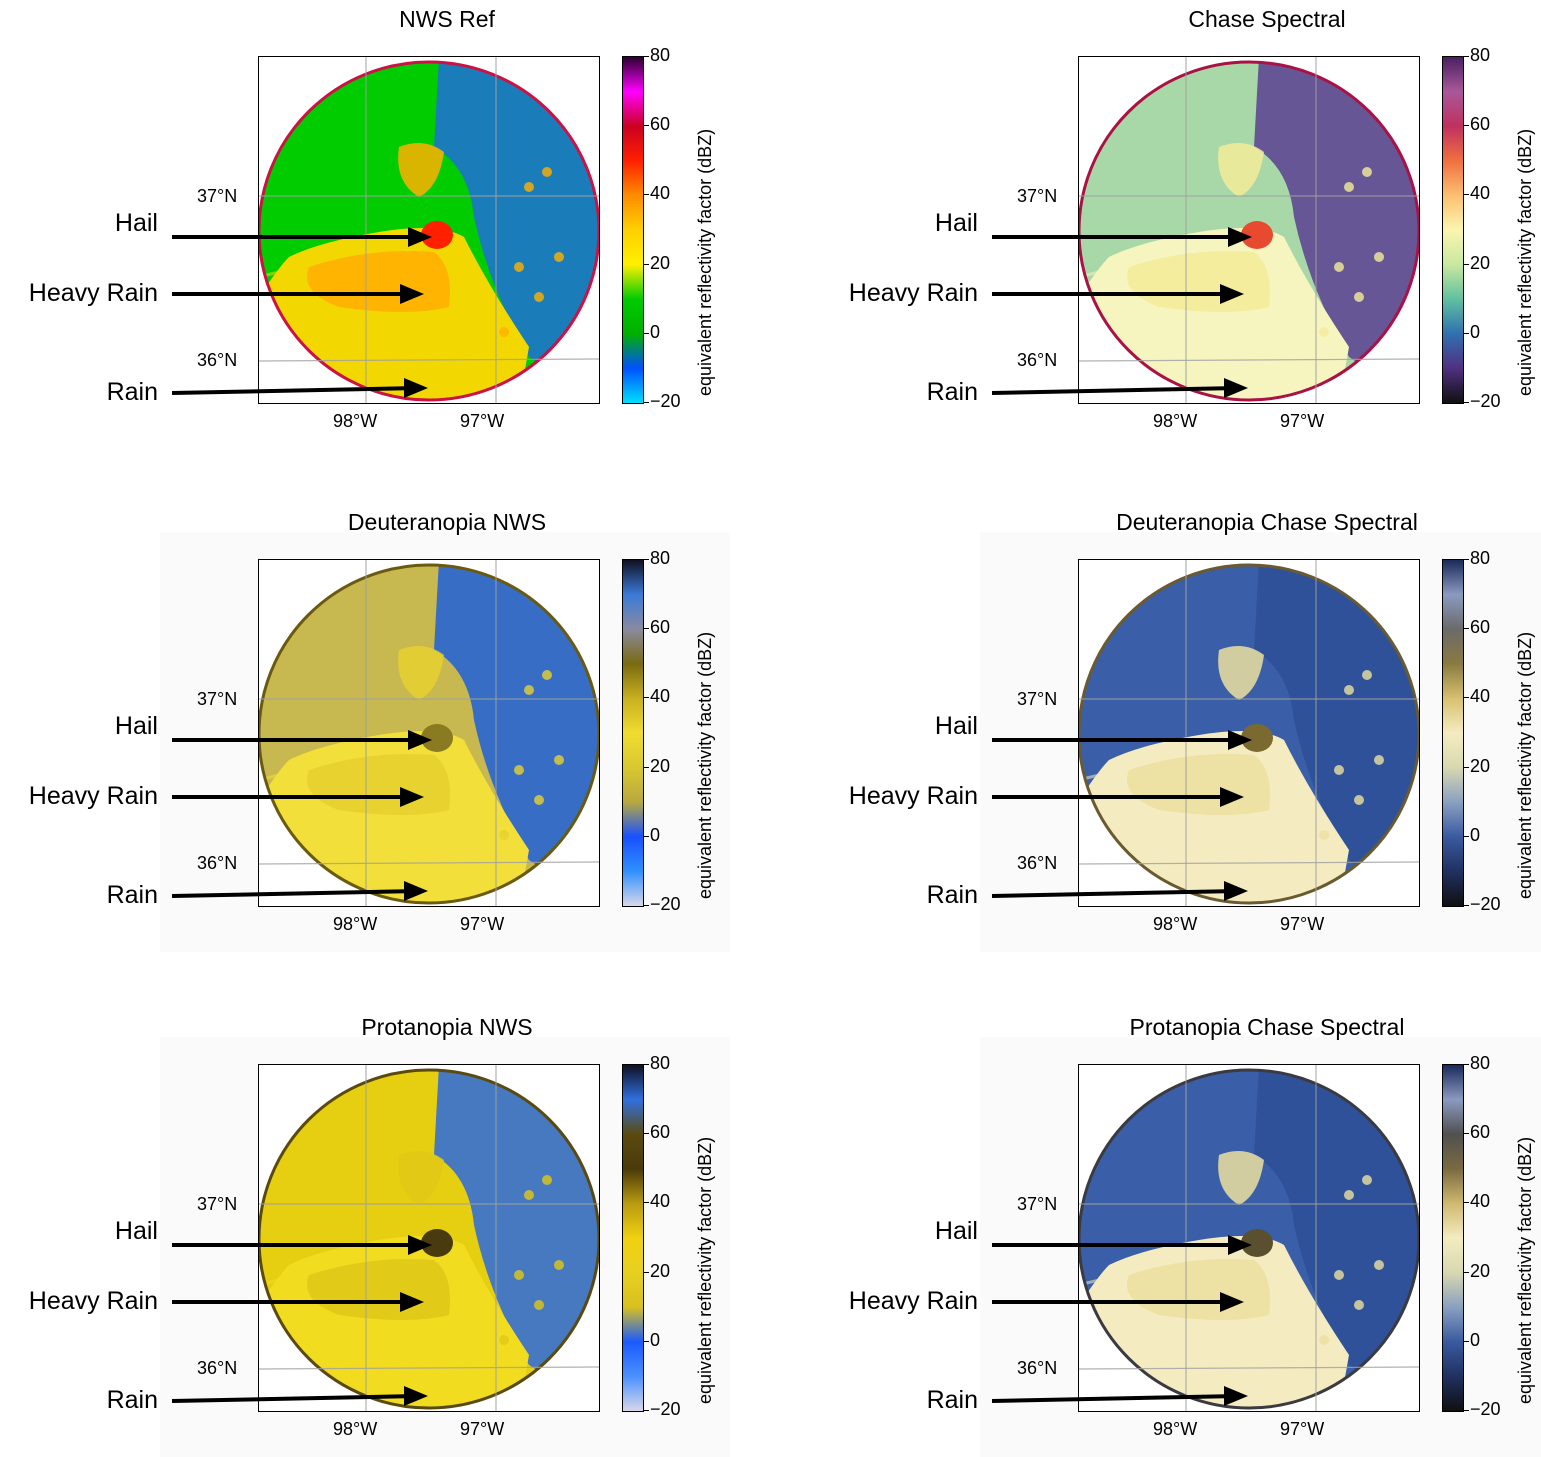 This screenshot has width=1541, height=1457. Describe the element at coordinates (1480, 1201) in the screenshot. I see `colorbar-tick-label: 40` at that location.